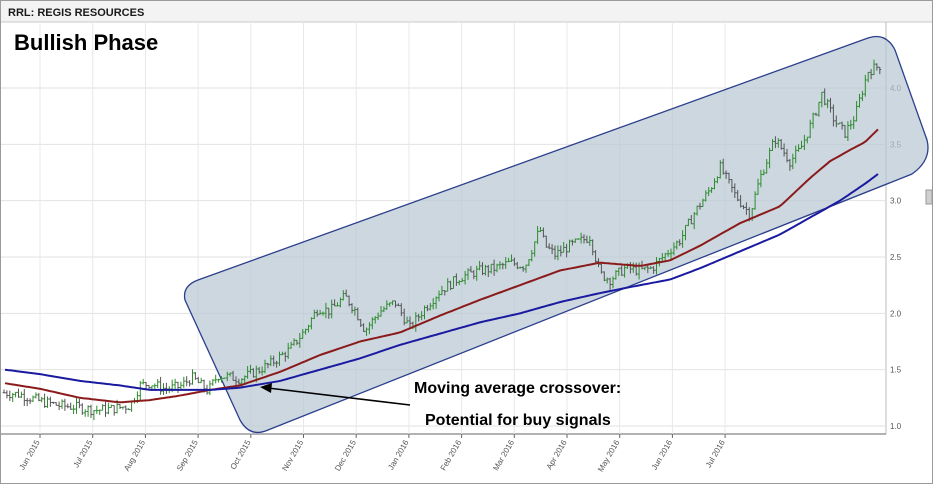 This screenshot has width=934, height=484. Describe the element at coordinates (517, 388) in the screenshot. I see `crossover-label-line1: Moving average crossover:` at that location.